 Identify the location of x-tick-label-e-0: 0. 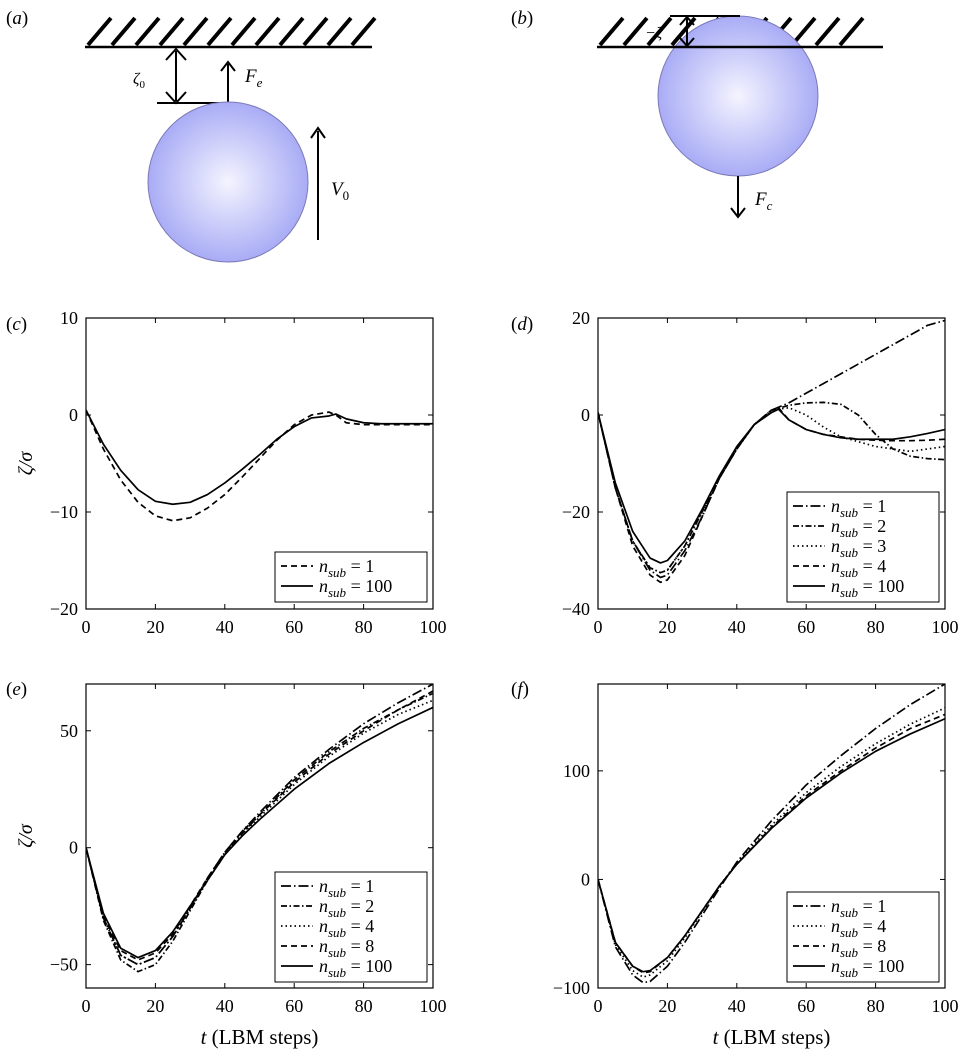
(86, 1006).